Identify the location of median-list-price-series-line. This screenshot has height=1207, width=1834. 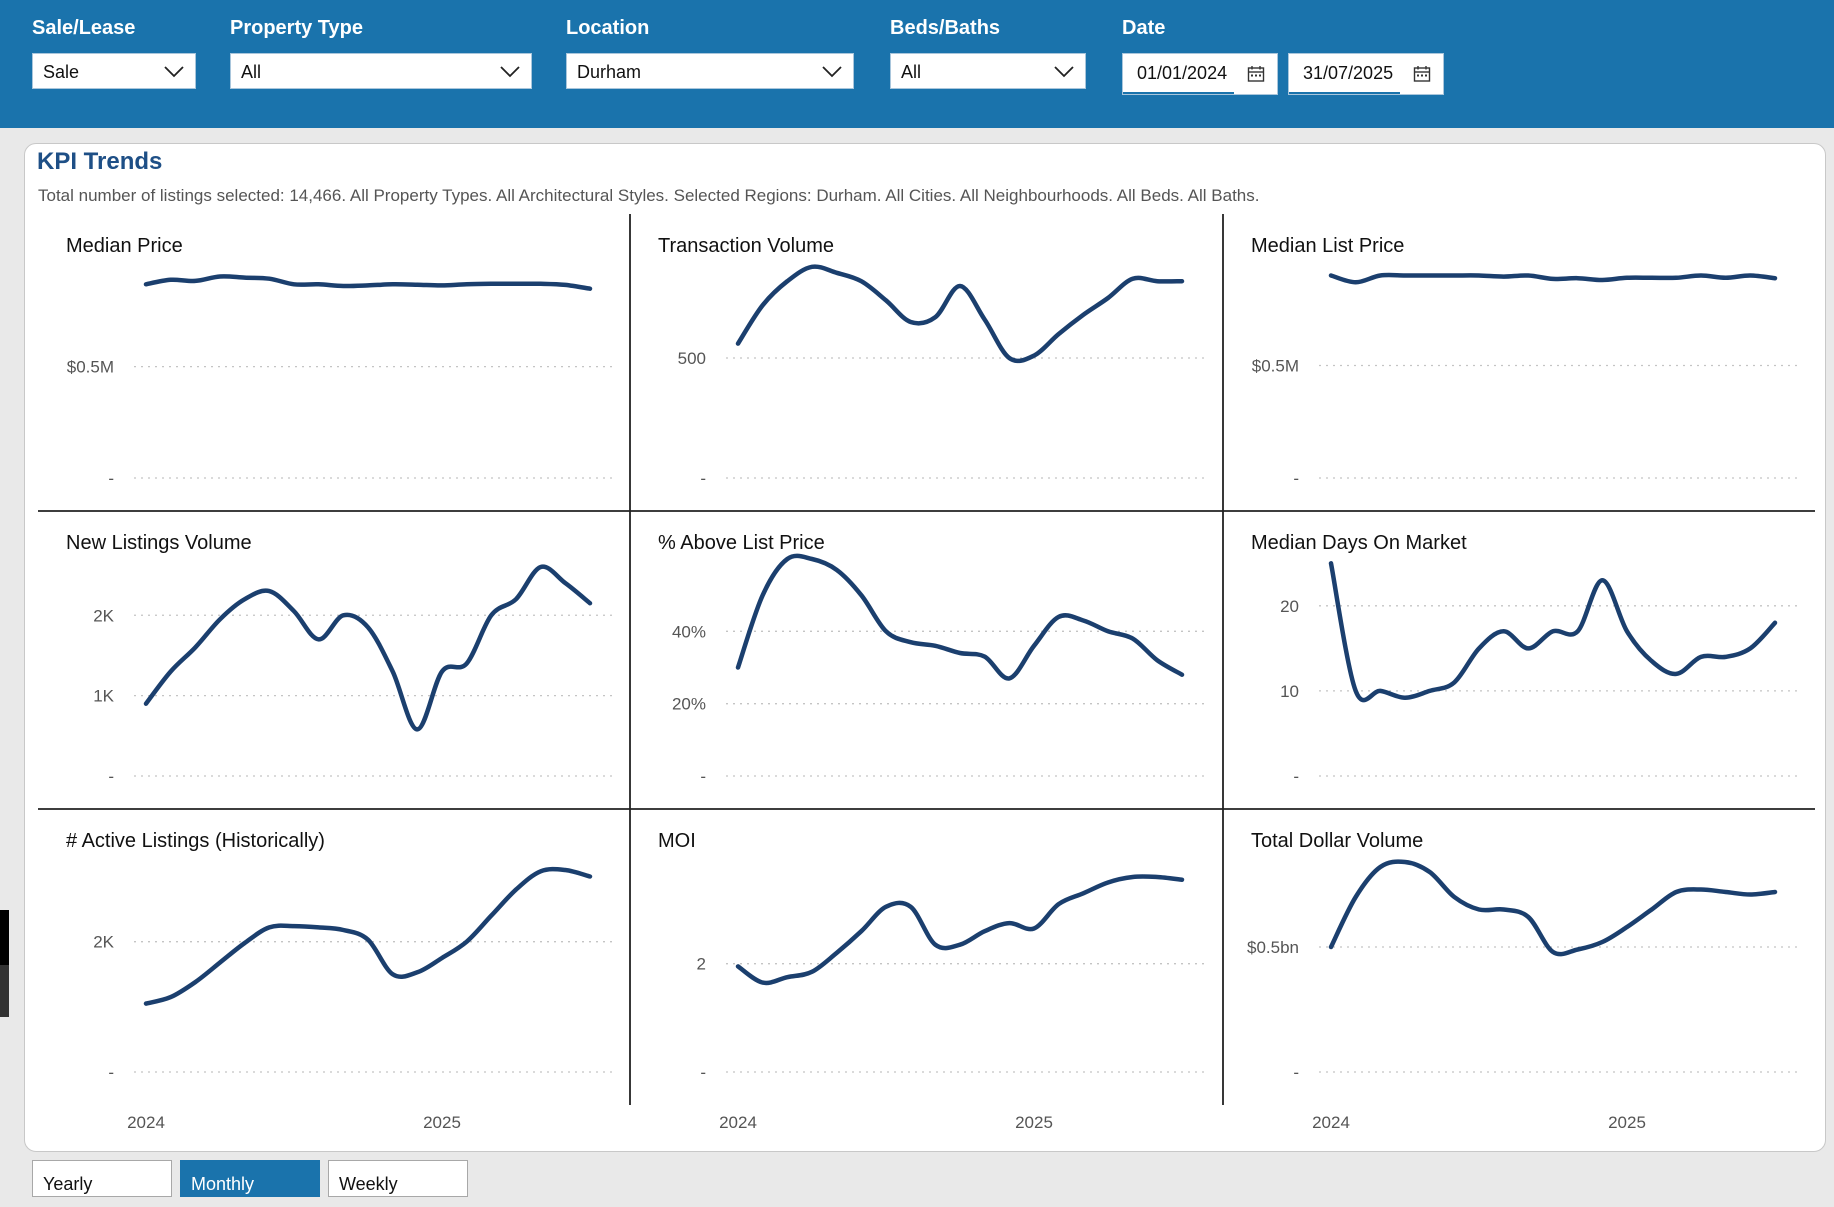
(1553, 278).